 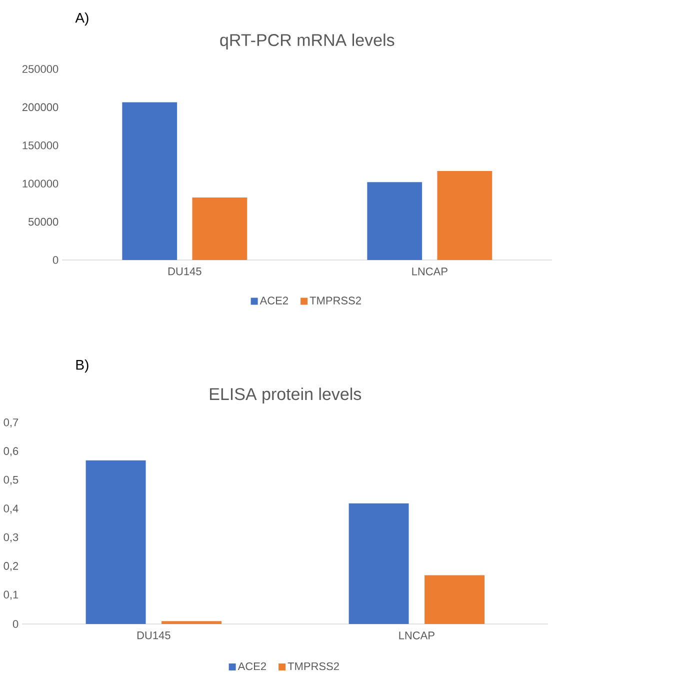 I want to click on y-tick-label: 250000, so click(x=40, y=69).